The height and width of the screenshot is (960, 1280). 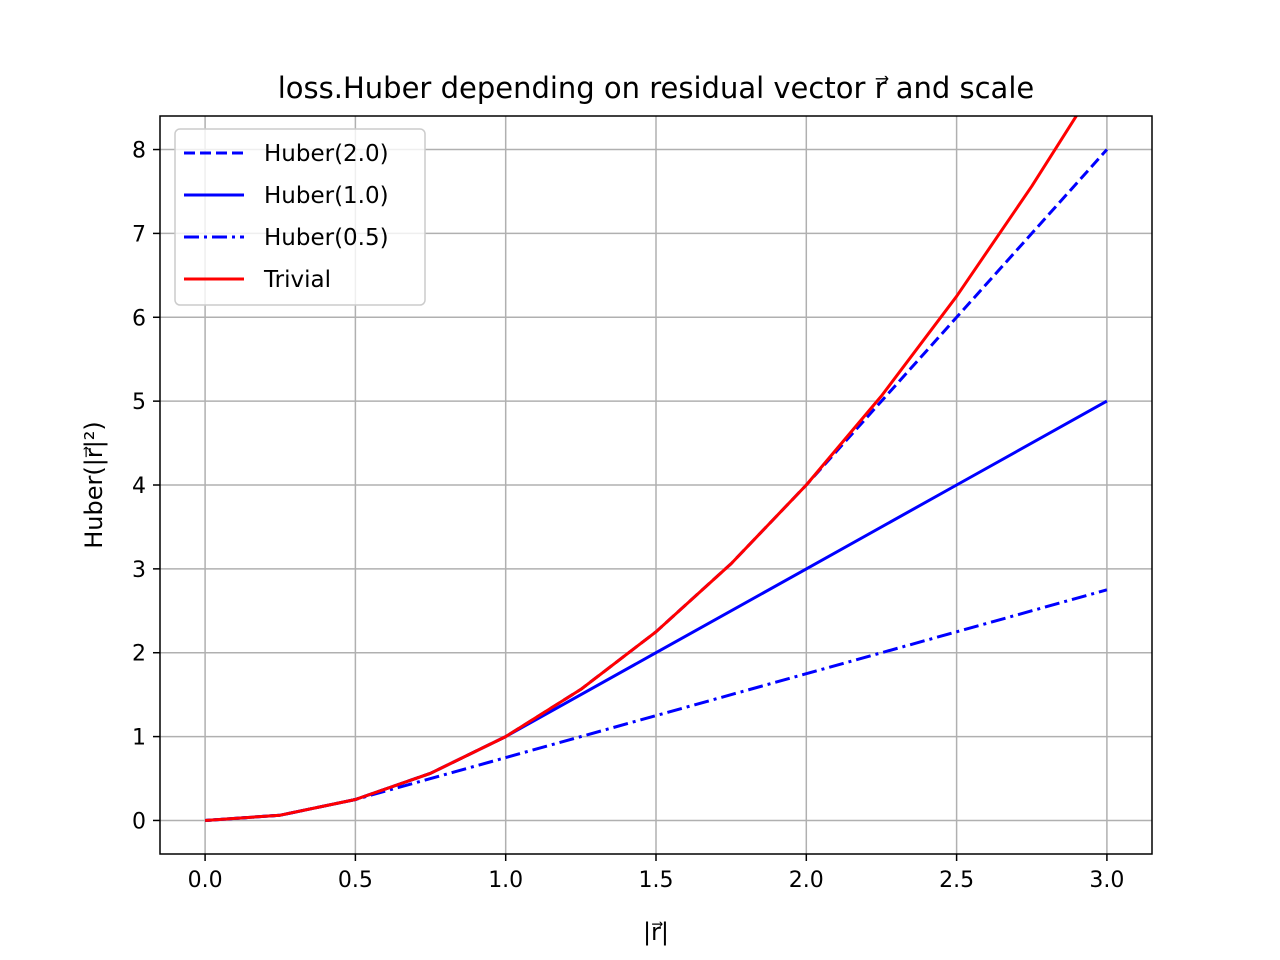 I want to click on x-axis-label: |r⃗|, so click(x=656, y=932).